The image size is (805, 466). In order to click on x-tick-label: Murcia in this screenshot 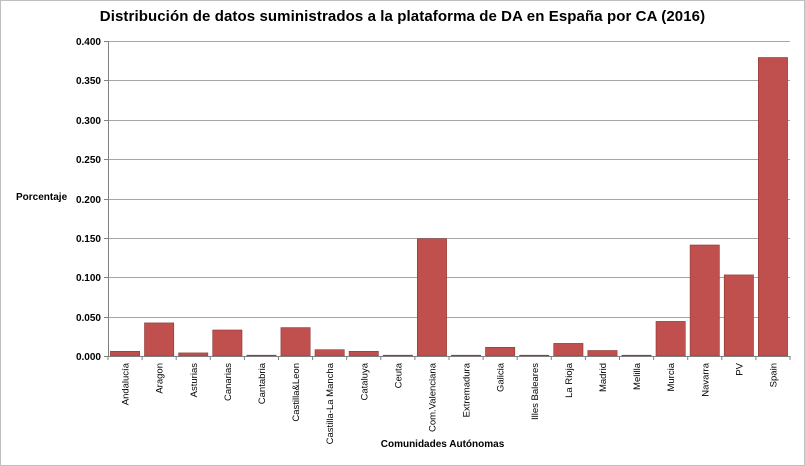, I will do `click(671, 376)`.